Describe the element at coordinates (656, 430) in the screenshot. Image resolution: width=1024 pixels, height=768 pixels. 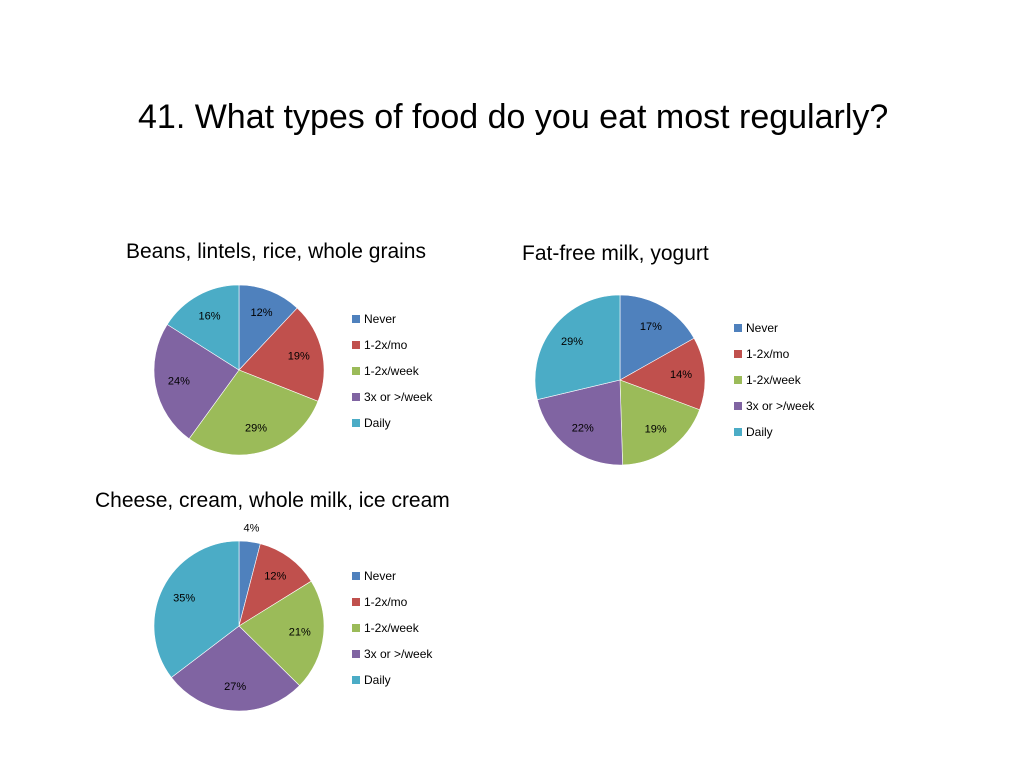
I see `slice-label-1-2x-week: 19%` at that location.